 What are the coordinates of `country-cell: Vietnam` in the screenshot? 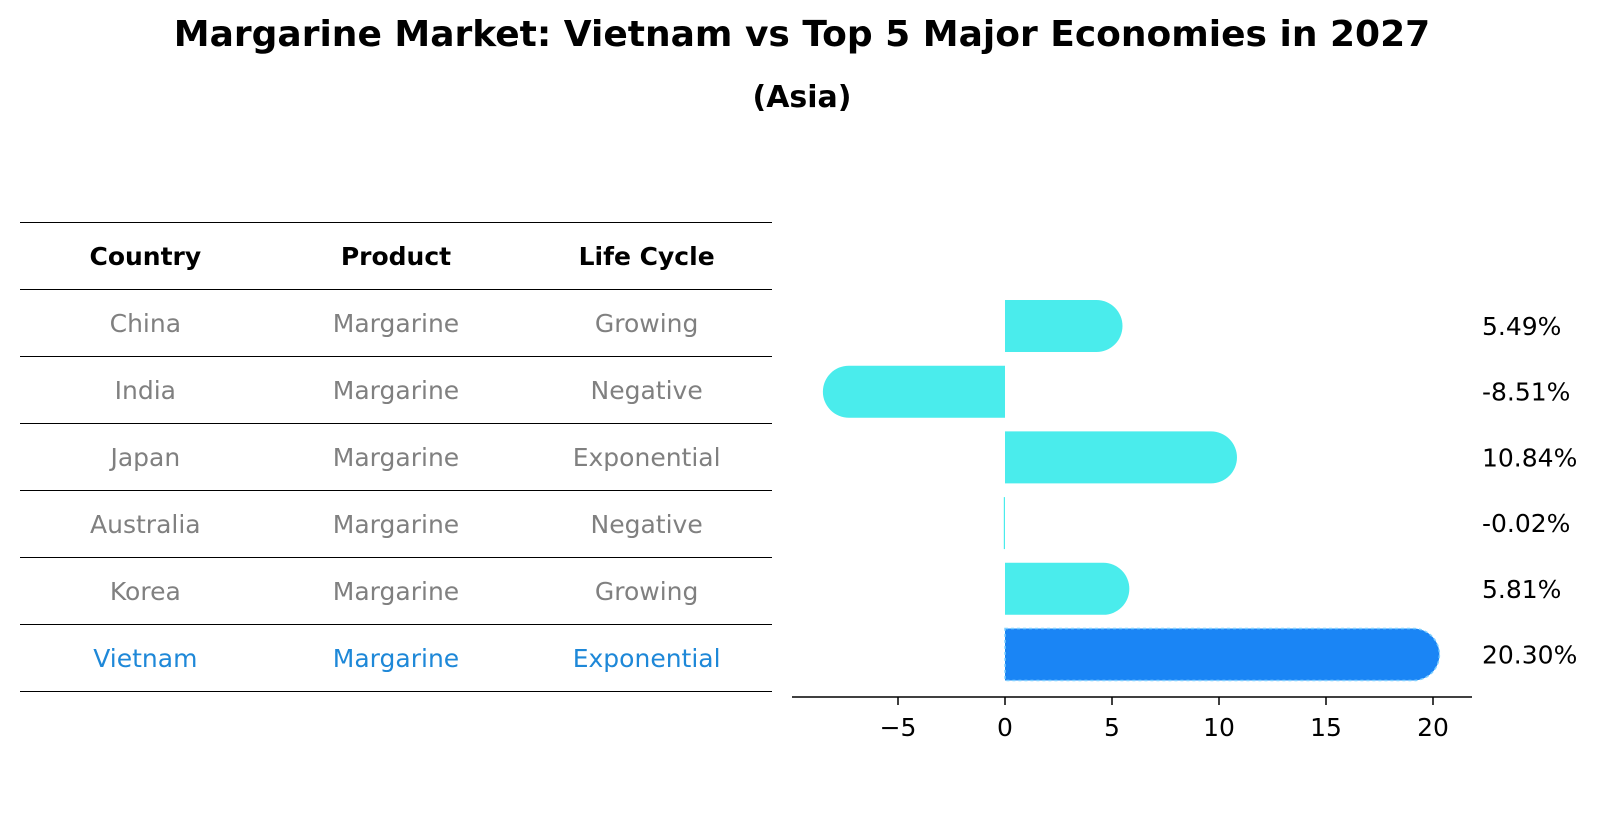 It's located at (145, 658).